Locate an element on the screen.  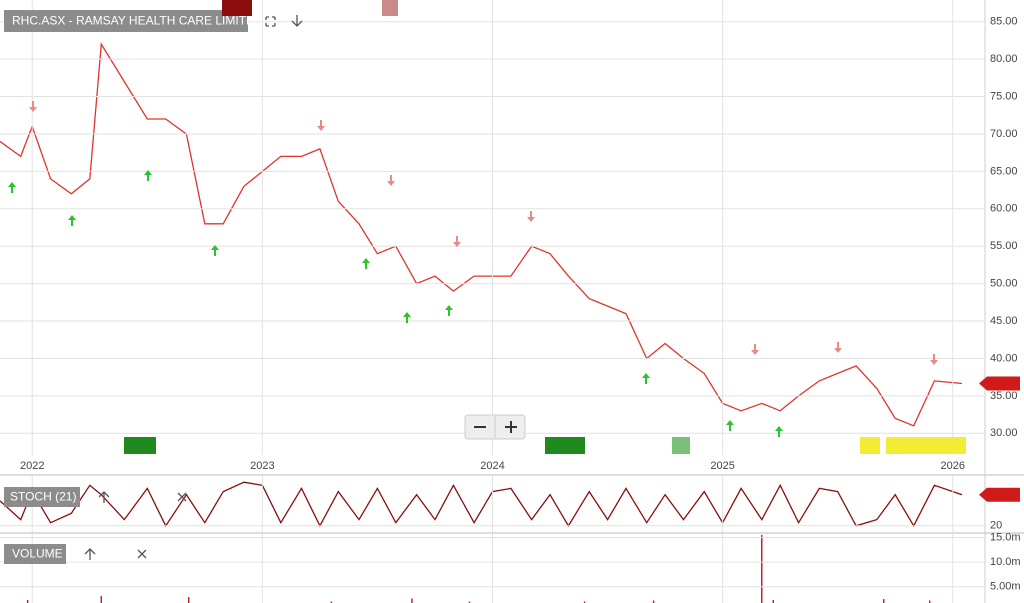
x-tick-label: 2025 is located at coordinates (722, 466).